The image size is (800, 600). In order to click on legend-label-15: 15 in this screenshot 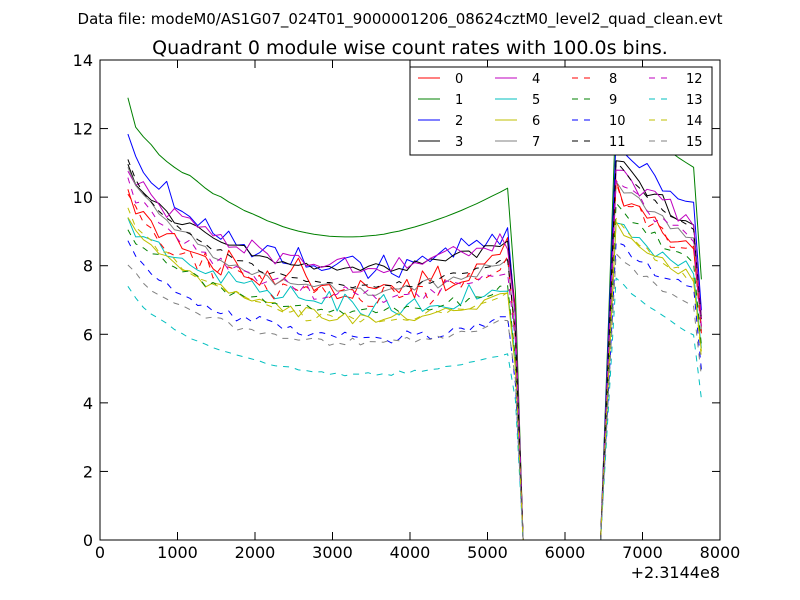, I will do `click(694, 142)`.